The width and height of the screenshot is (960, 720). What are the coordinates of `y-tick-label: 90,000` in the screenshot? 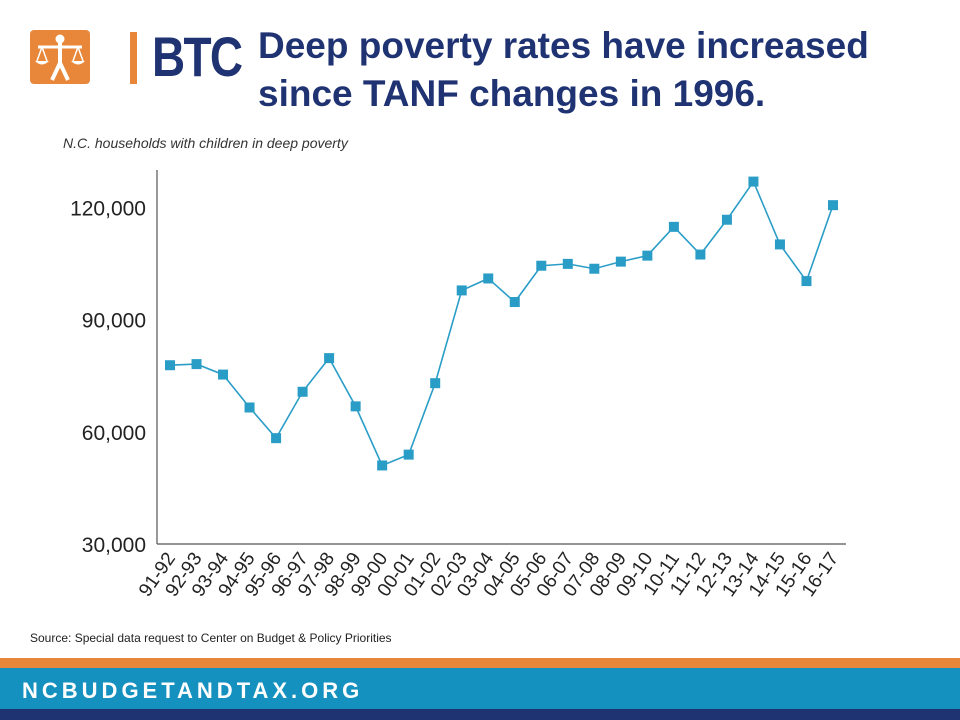 It's located at (114, 321).